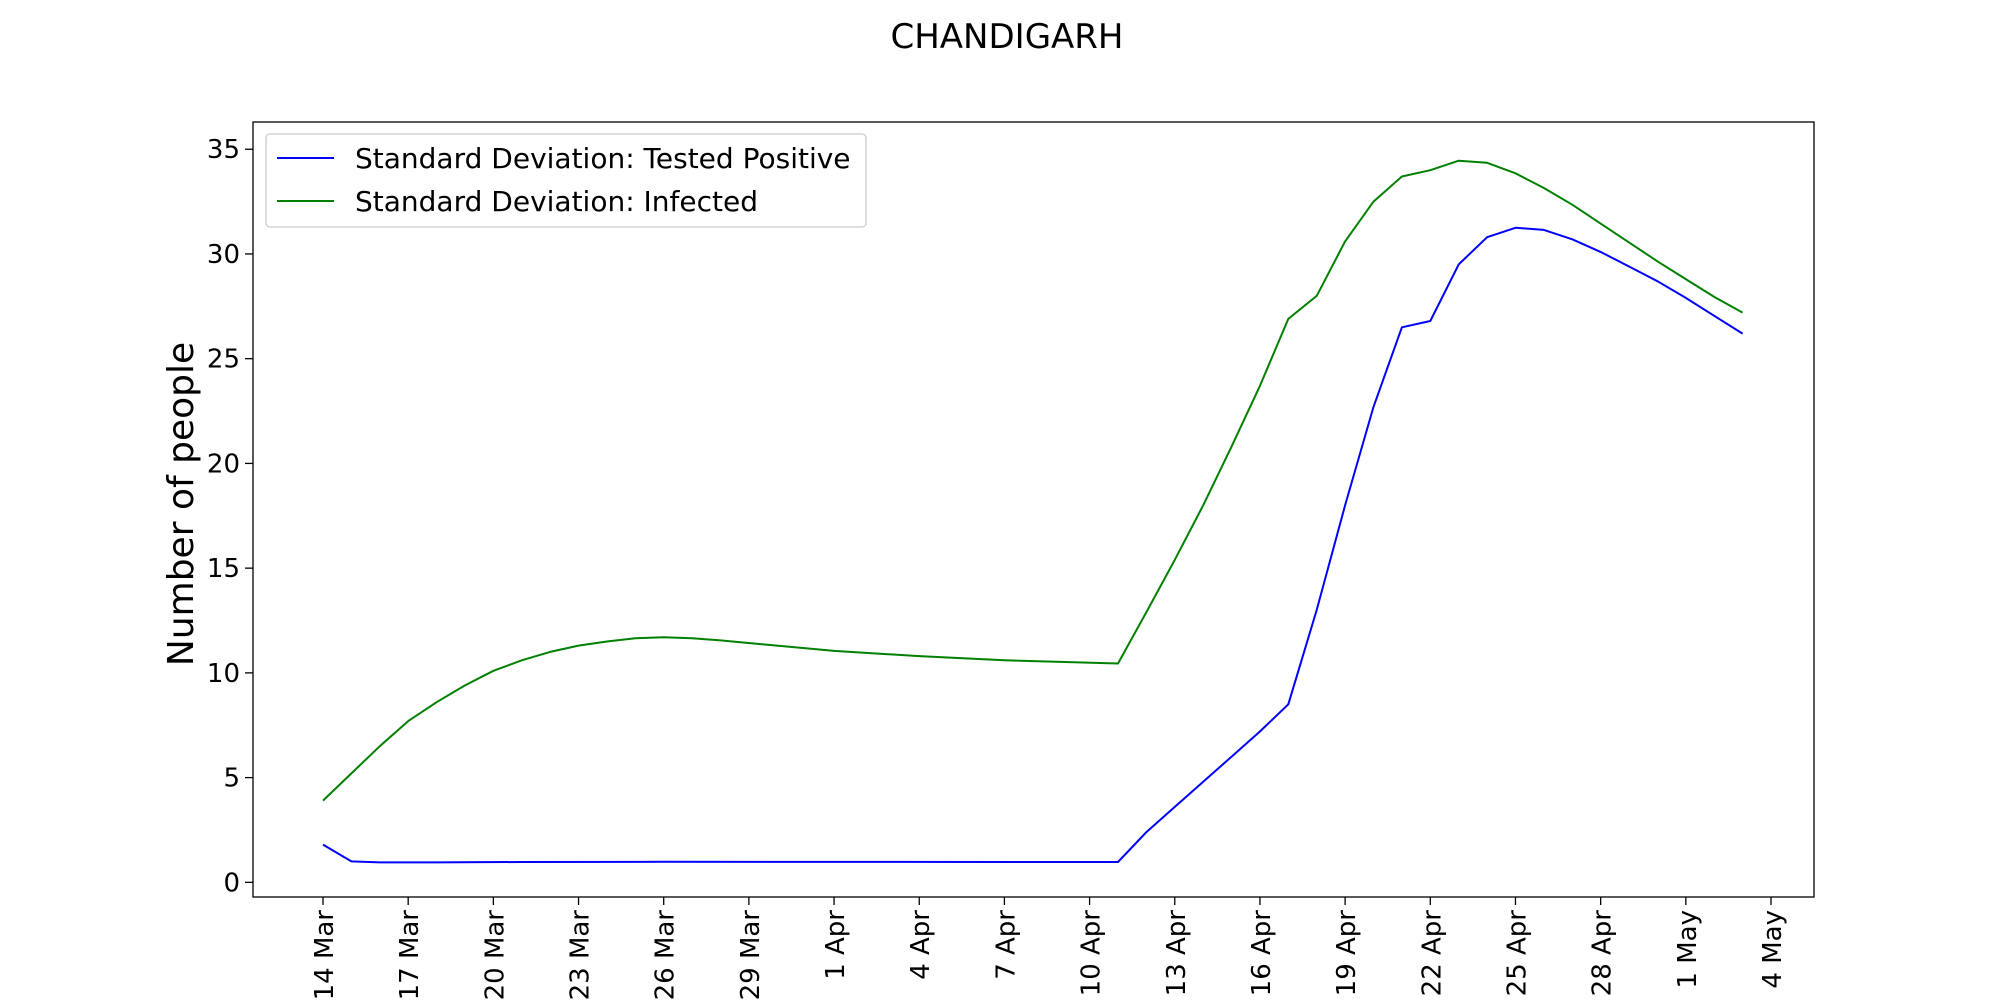  Describe the element at coordinates (581, 955) in the screenshot. I see `x-tick-label: 23 Mar` at that location.